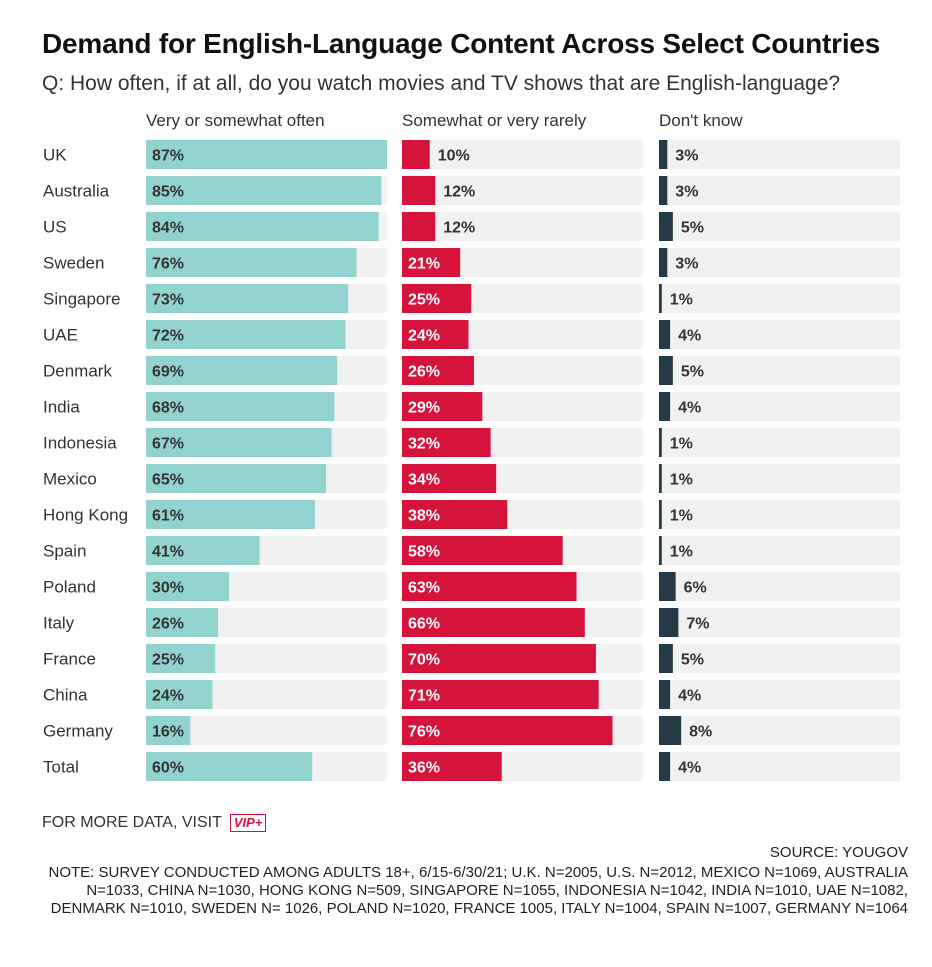 The height and width of the screenshot is (967, 932). Describe the element at coordinates (665, 694) in the screenshot. I see `bar-dont-know-china` at that location.